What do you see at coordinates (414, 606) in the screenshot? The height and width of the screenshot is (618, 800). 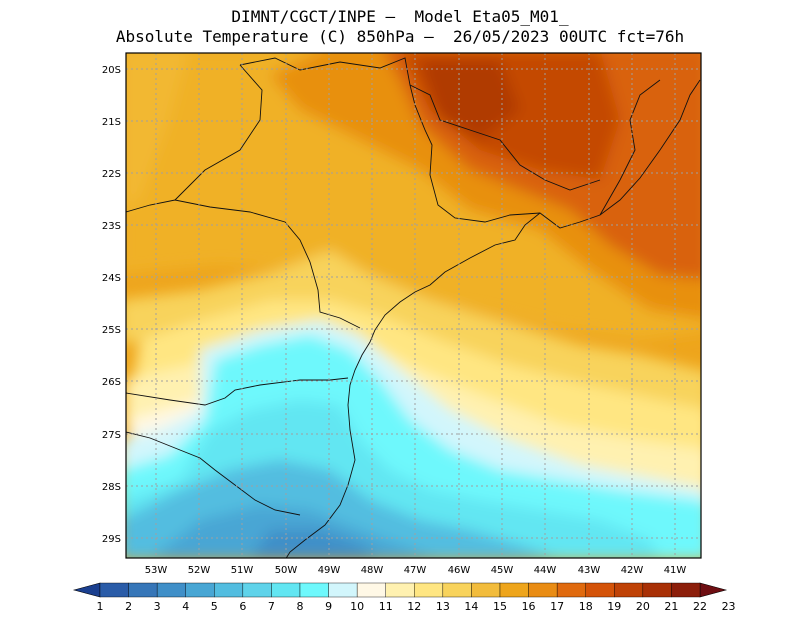 I see `colorbar-label: 12` at bounding box center [414, 606].